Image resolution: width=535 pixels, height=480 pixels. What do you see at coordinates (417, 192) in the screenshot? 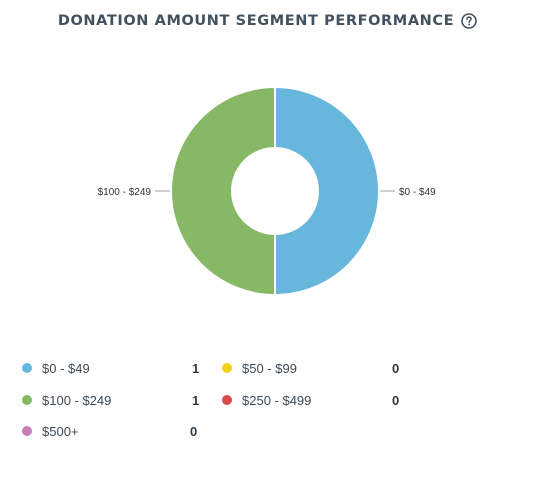
I see `slice-label-0-49: $0 - $49` at bounding box center [417, 192].